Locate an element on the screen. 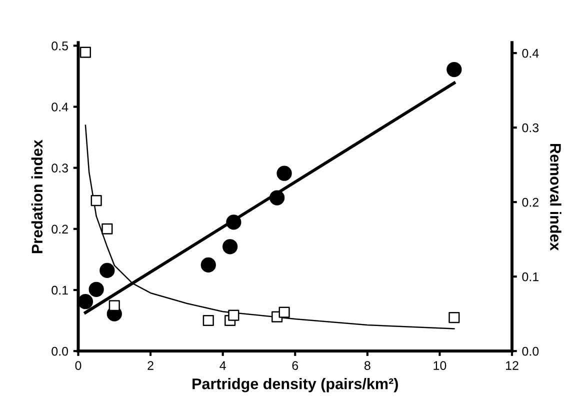 The width and height of the screenshot is (567, 414). x-tick-label: 12 is located at coordinates (512, 365).